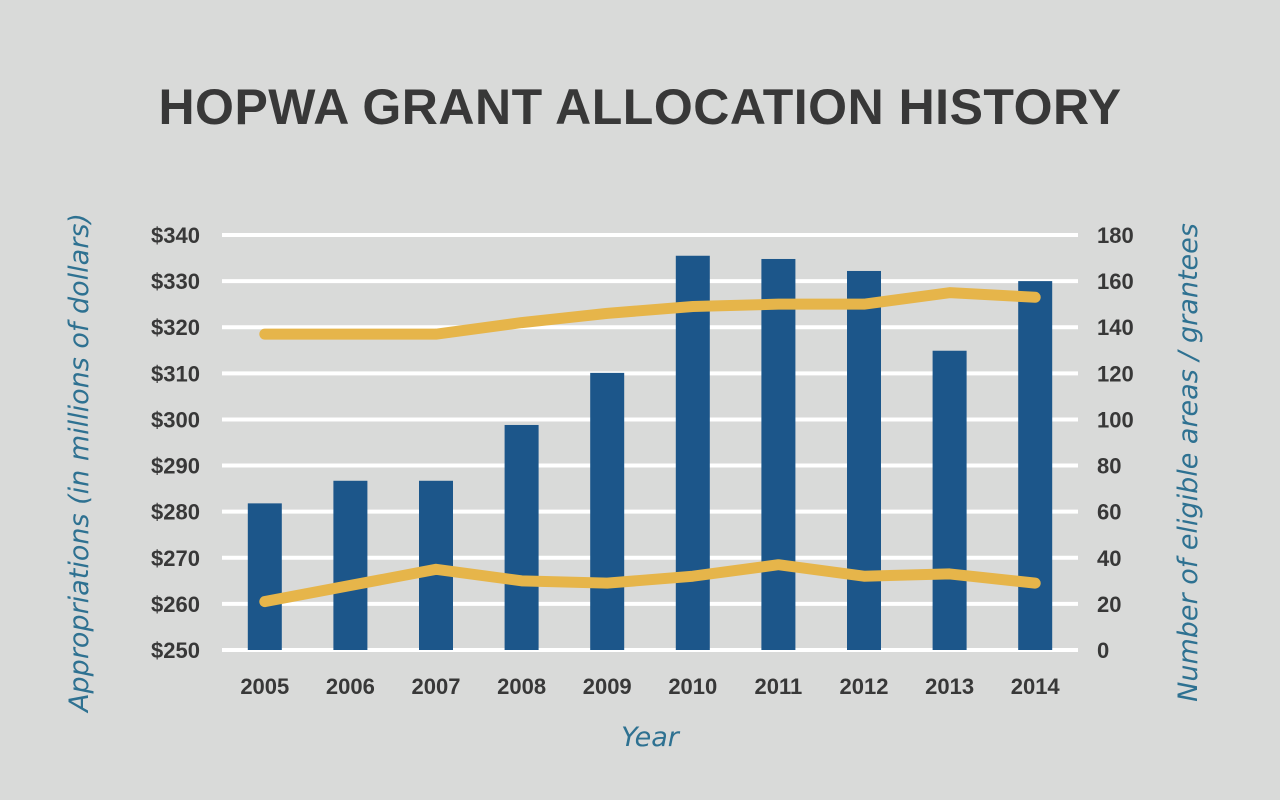 The width and height of the screenshot is (1280, 800). Describe the element at coordinates (264, 576) in the screenshot. I see `bar-2005` at that location.